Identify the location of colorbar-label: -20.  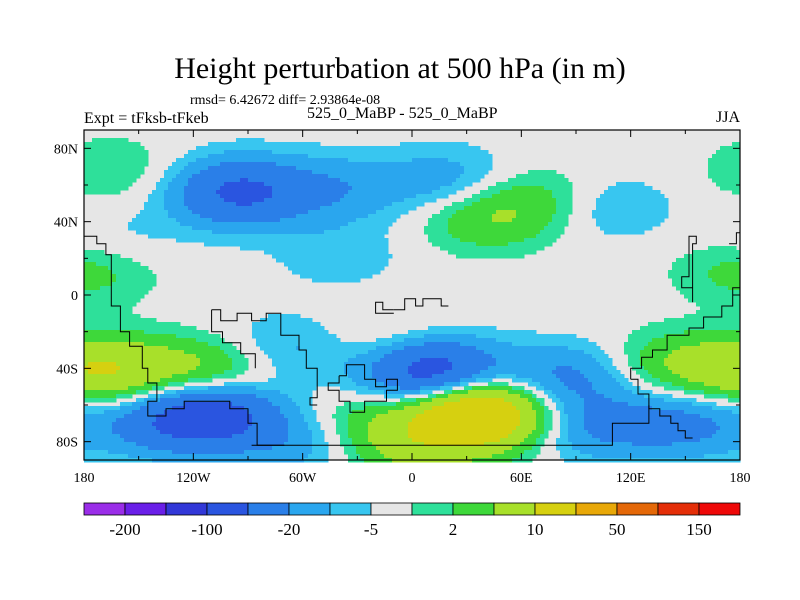
(289, 529).